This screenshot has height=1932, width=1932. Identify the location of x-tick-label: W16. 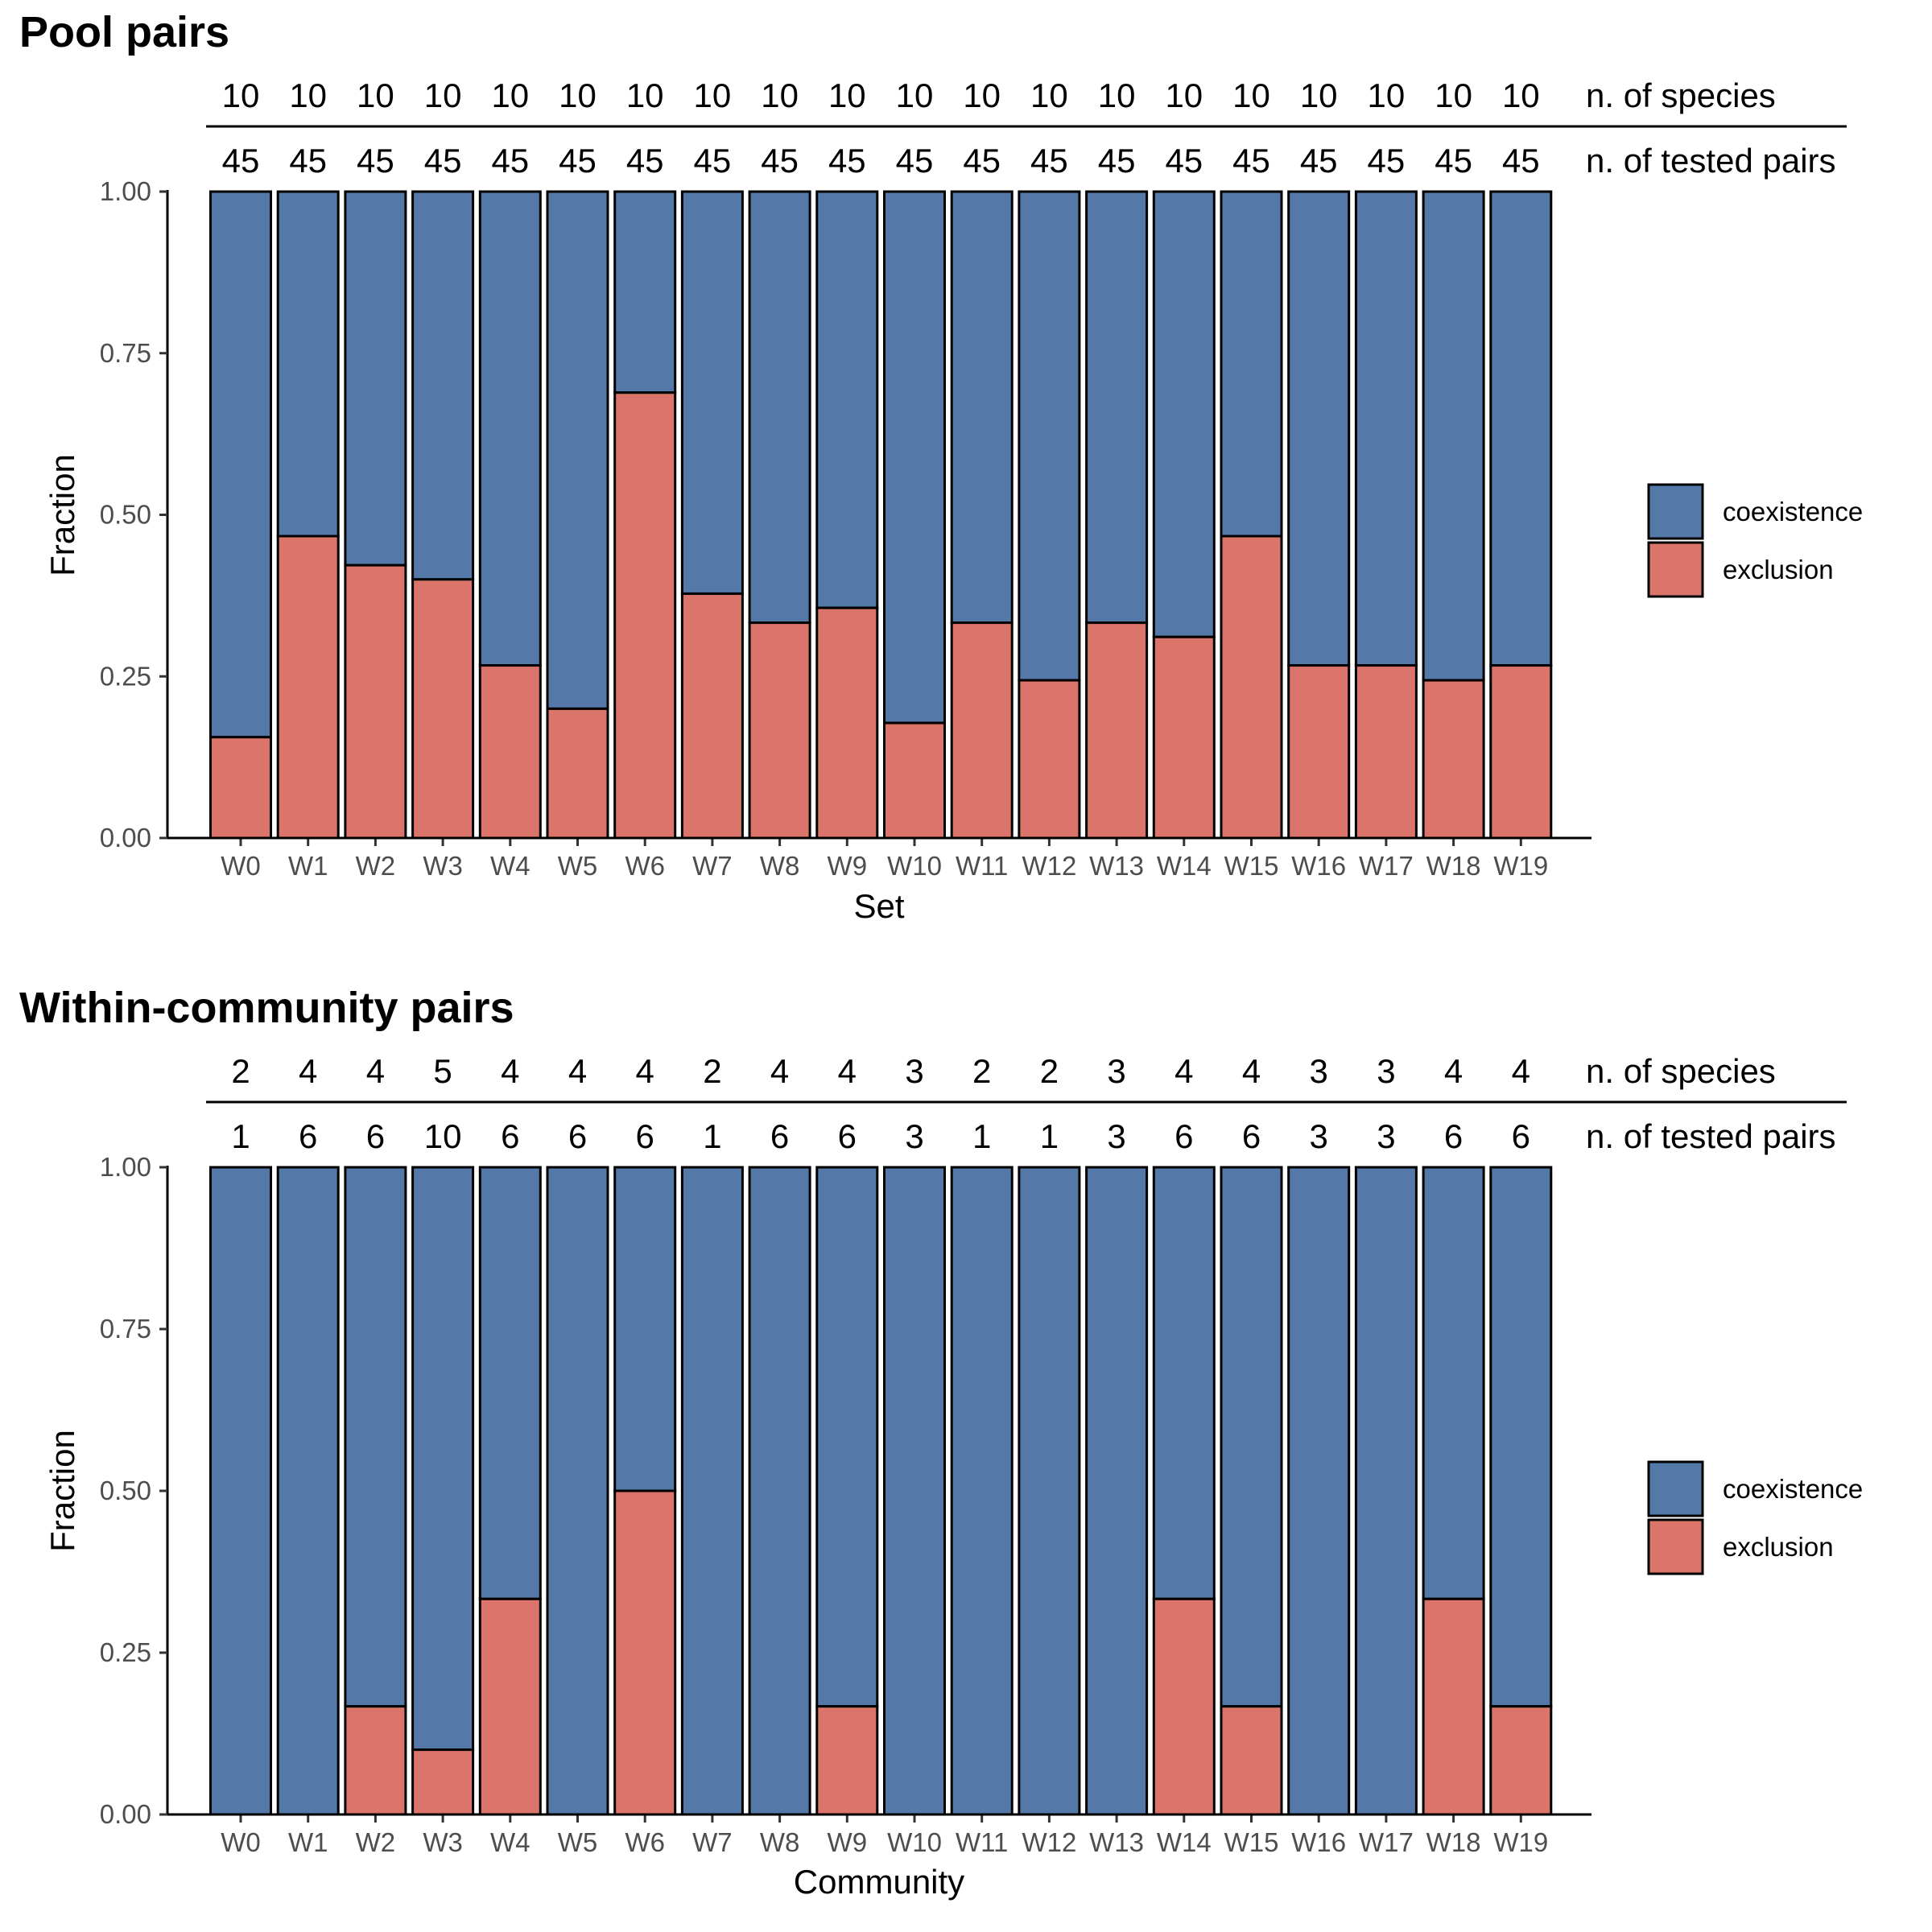
(1318, 866).